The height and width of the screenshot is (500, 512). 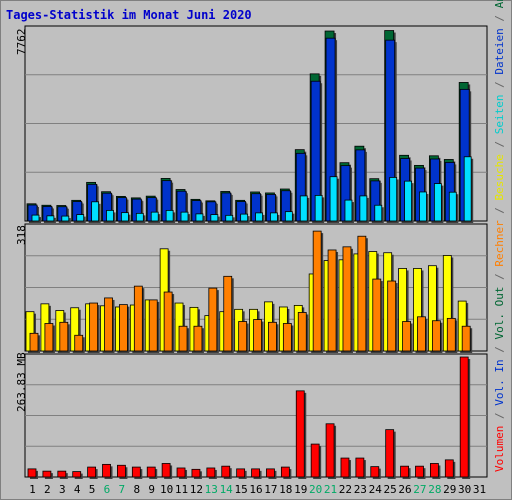 What do you see at coordinates (330, 489) in the screenshot?
I see `x-tick-label: 21` at bounding box center [330, 489].